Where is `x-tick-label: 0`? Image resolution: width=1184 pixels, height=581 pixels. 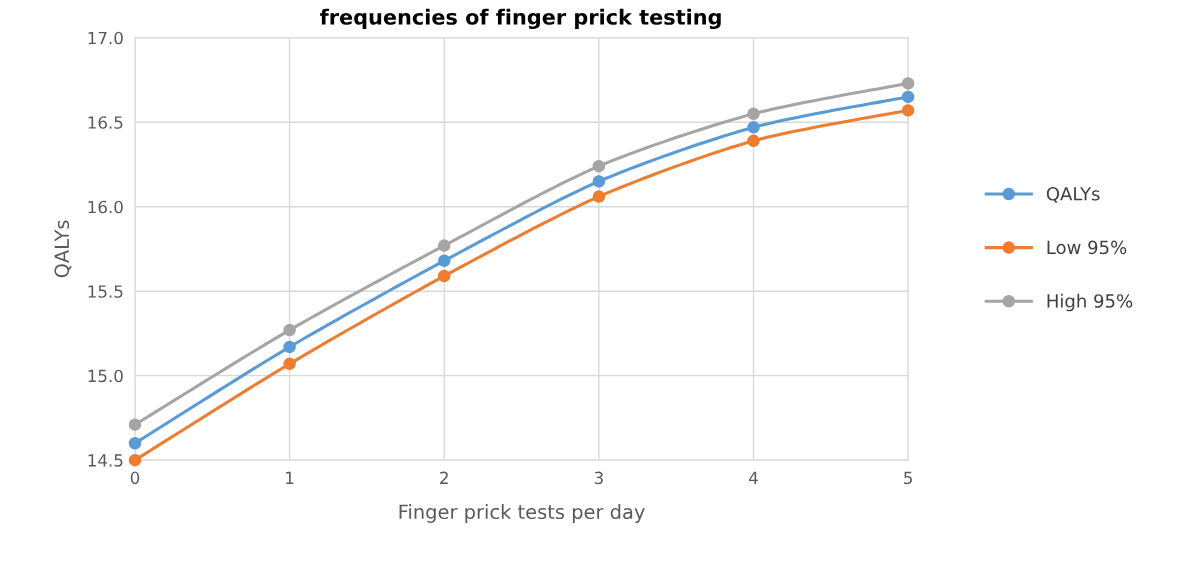 x-tick-label: 0 is located at coordinates (135, 478).